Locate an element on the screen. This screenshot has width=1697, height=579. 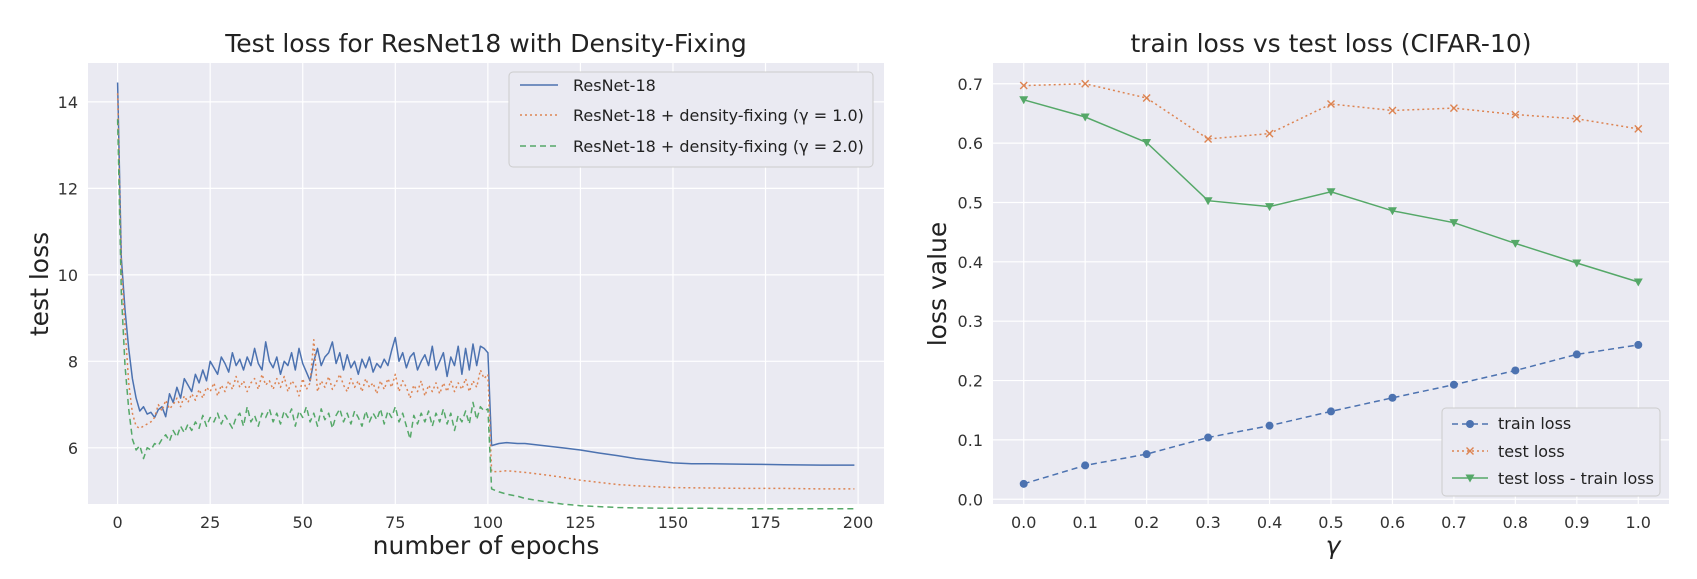
y-tick-label: 6 is located at coordinates (73, 448).